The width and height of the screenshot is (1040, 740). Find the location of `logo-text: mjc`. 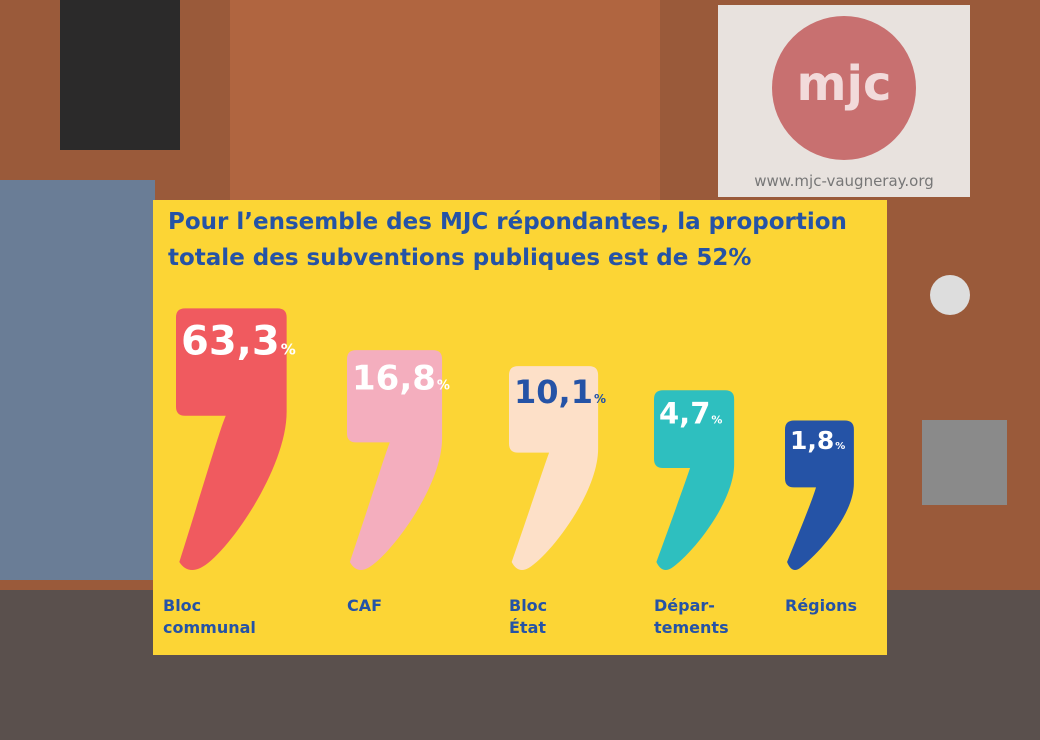

logo-text: mjc is located at coordinates (844, 84).